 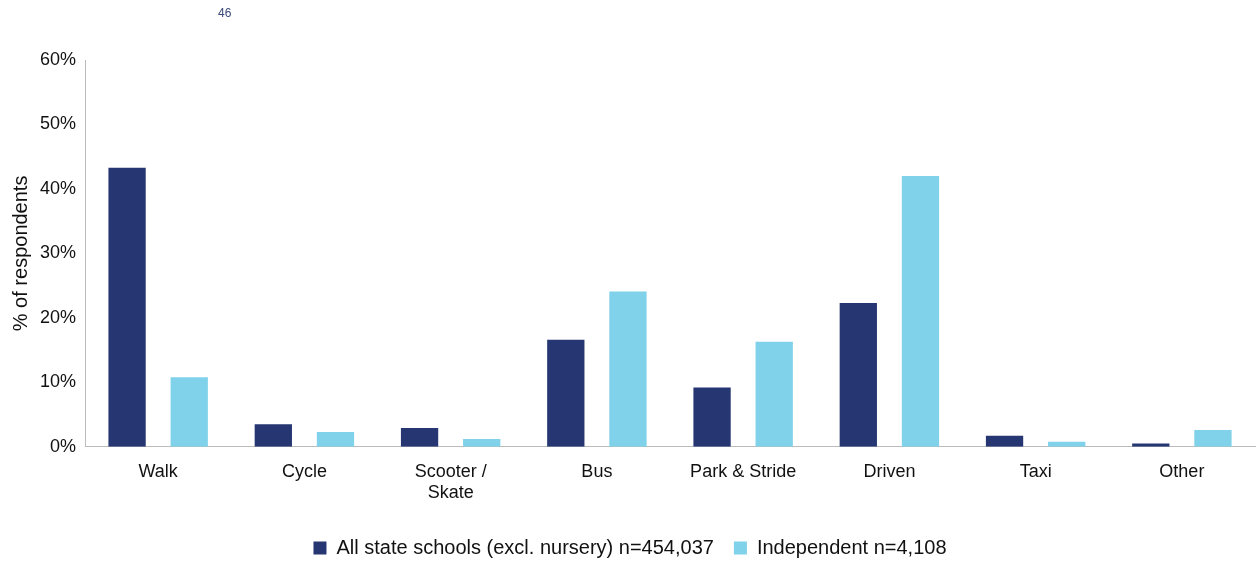 What do you see at coordinates (58, 187) in the screenshot?
I see `y-tick-label: 40%` at bounding box center [58, 187].